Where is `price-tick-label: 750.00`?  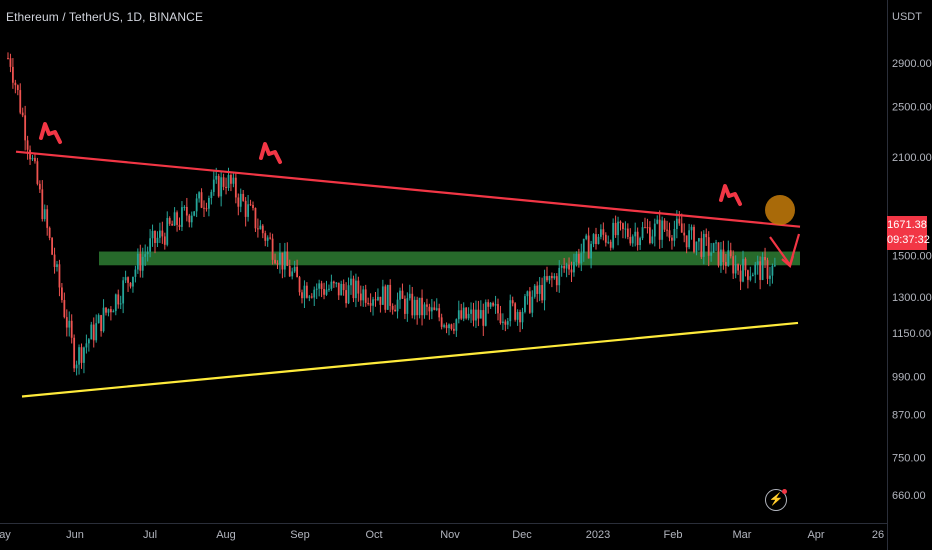
price-tick-label: 750.00 is located at coordinates (909, 459).